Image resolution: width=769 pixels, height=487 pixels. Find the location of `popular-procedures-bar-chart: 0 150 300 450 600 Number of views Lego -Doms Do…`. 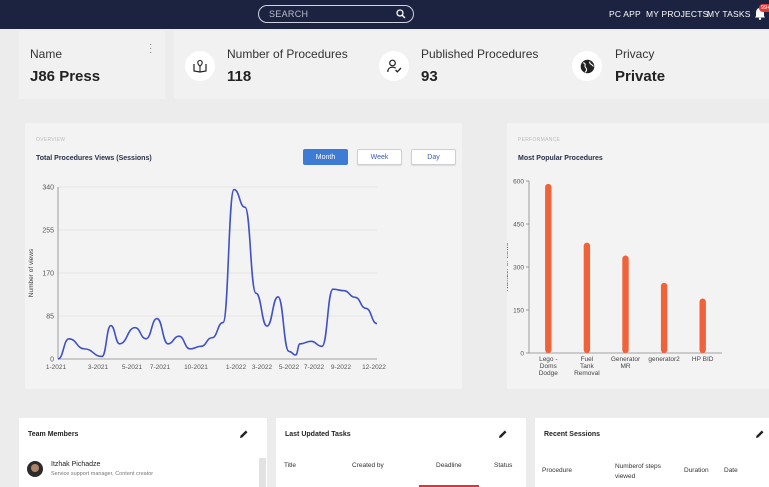

popular-procedures-bar-chart: 0 150 300 450 600 Number of views Lego -Doms Do… is located at coordinates (614, 278).